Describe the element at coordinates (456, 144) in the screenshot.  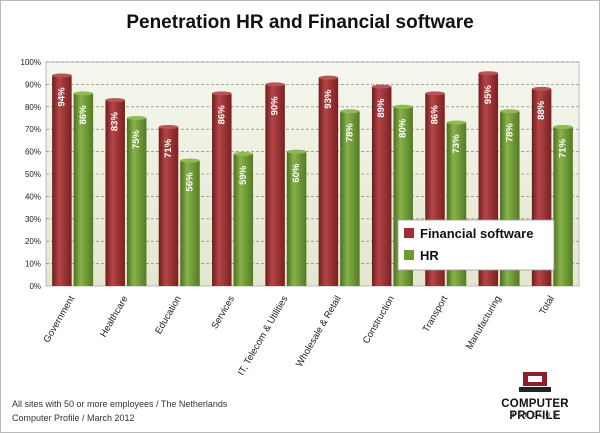
I see `data-label: 73%` at that location.